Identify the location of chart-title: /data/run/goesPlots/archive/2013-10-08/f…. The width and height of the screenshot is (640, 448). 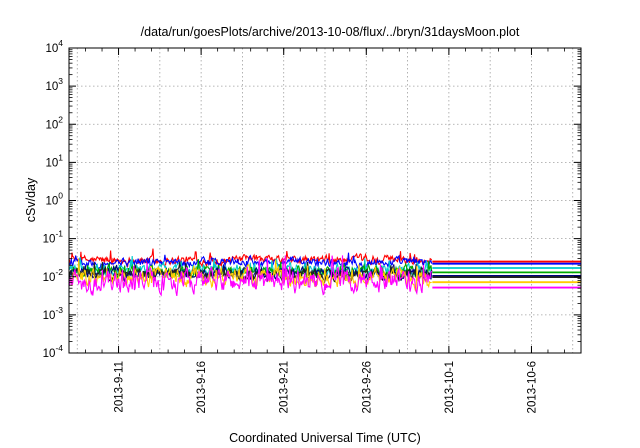
(330, 32).